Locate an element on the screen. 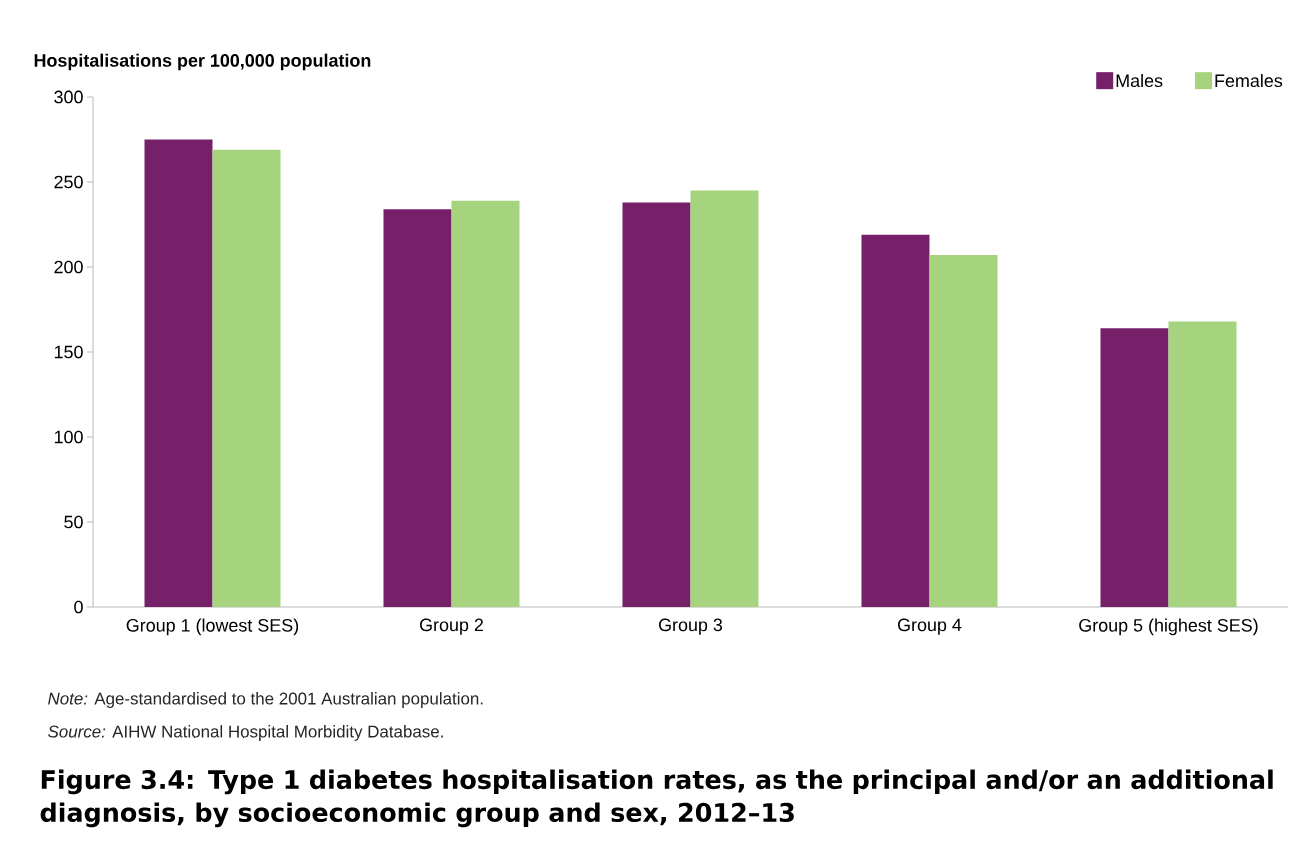 The image size is (1311, 856). legend-label: Males is located at coordinates (1139, 80).